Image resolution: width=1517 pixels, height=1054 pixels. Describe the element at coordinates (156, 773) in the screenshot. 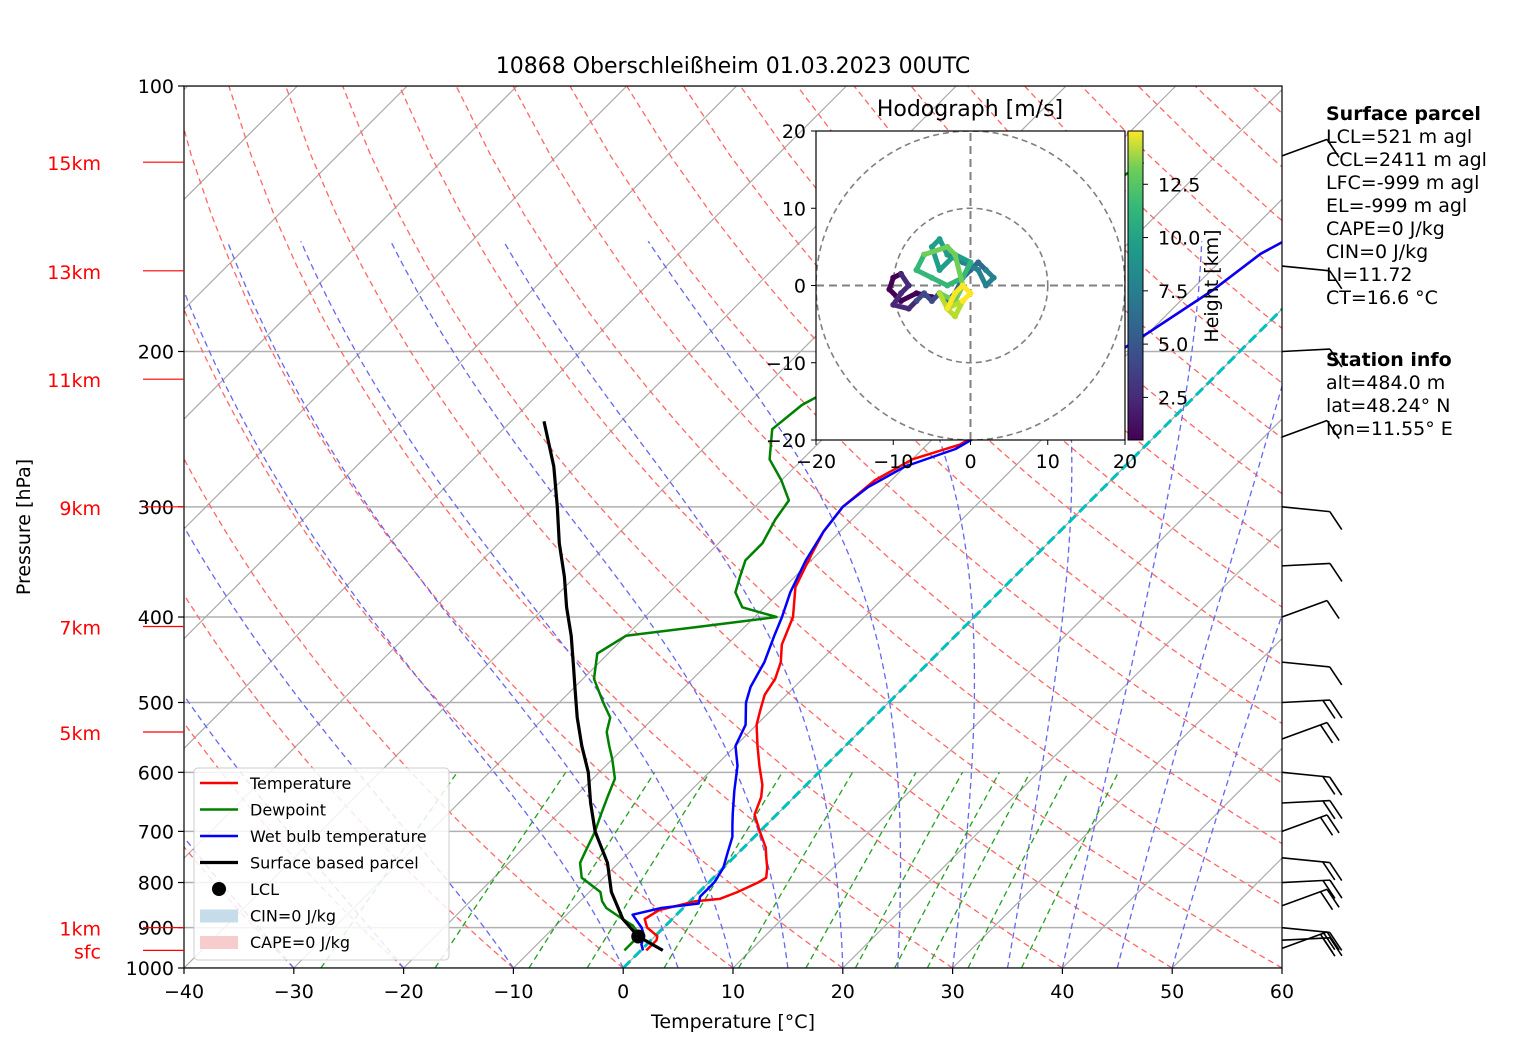

I see `y-tick-label: 600` at that location.